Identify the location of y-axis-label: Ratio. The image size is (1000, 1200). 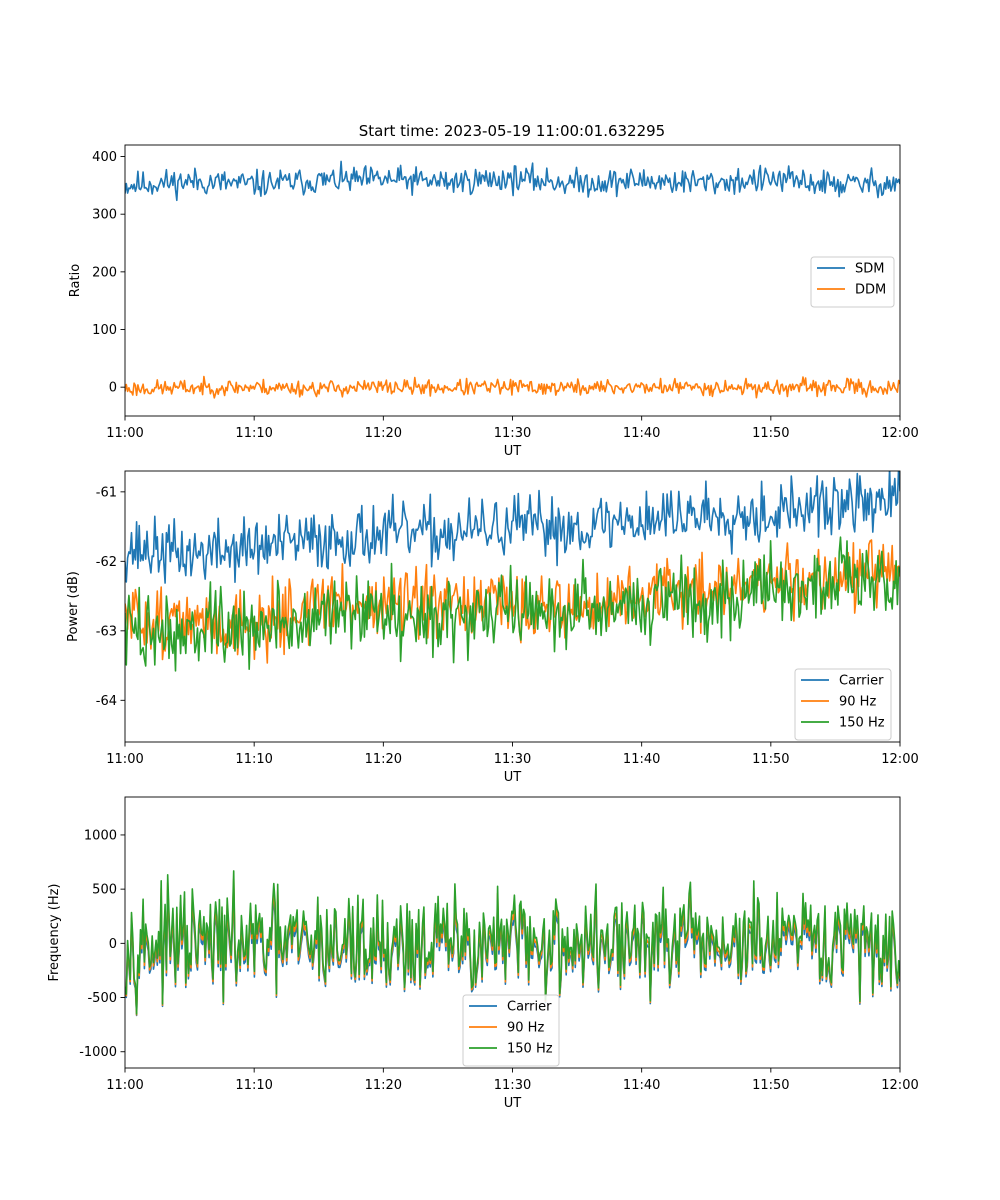
(75, 280).